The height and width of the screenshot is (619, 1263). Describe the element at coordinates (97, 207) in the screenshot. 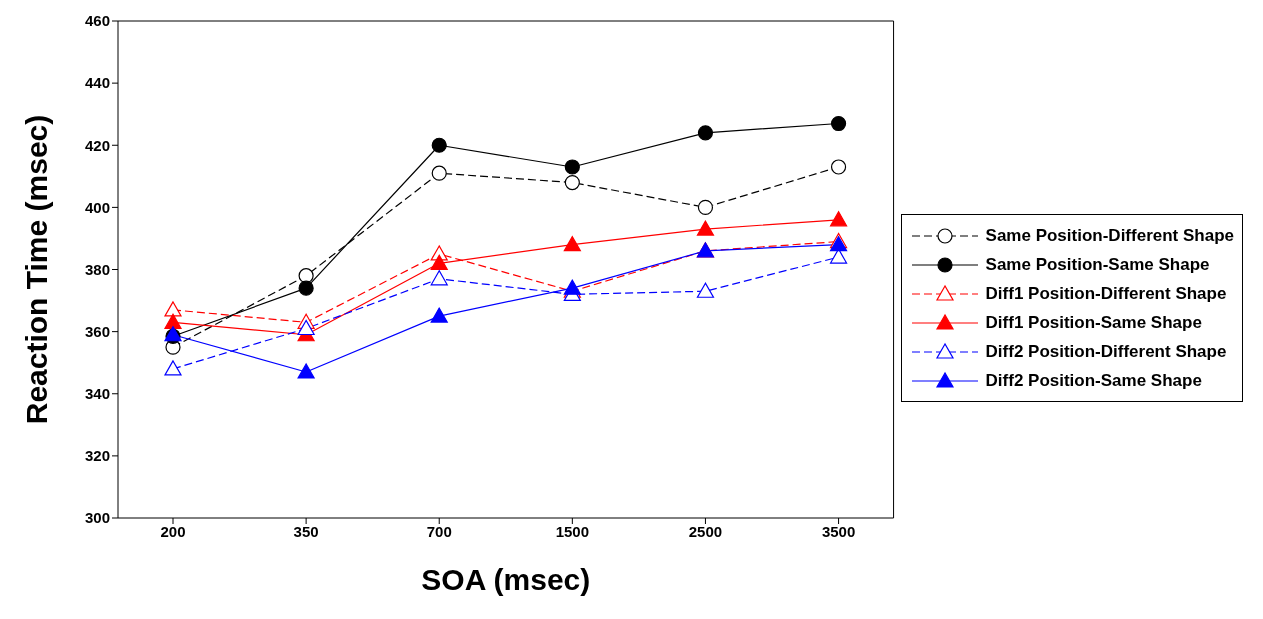

I see `y-tick-label: 400` at that location.